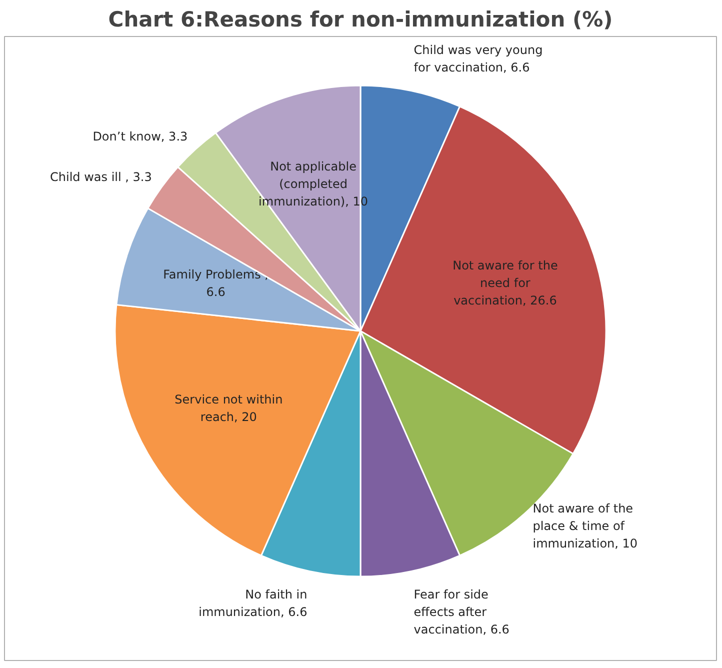 This screenshot has height=668, width=722. I want to click on data-label: Fear for side effects after vaccination, 6.6, so click(462, 611).